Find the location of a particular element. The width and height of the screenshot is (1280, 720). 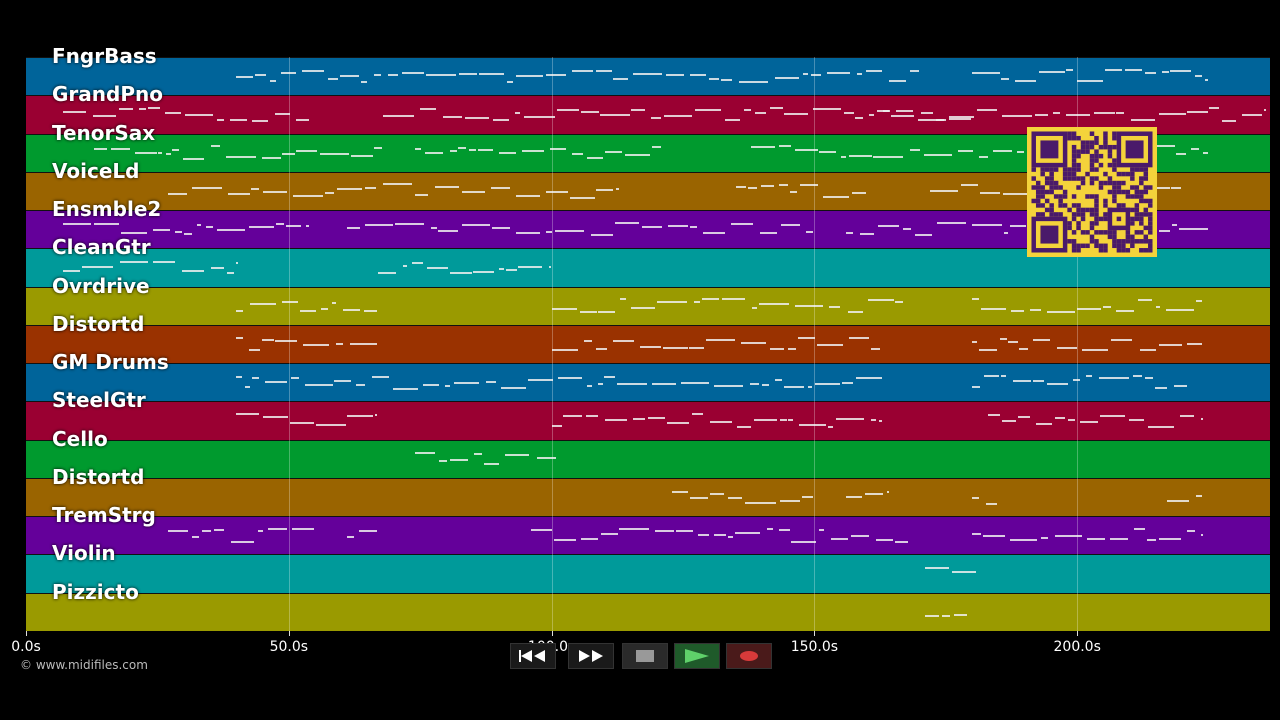

tick-label: 0.0s is located at coordinates (26, 647).